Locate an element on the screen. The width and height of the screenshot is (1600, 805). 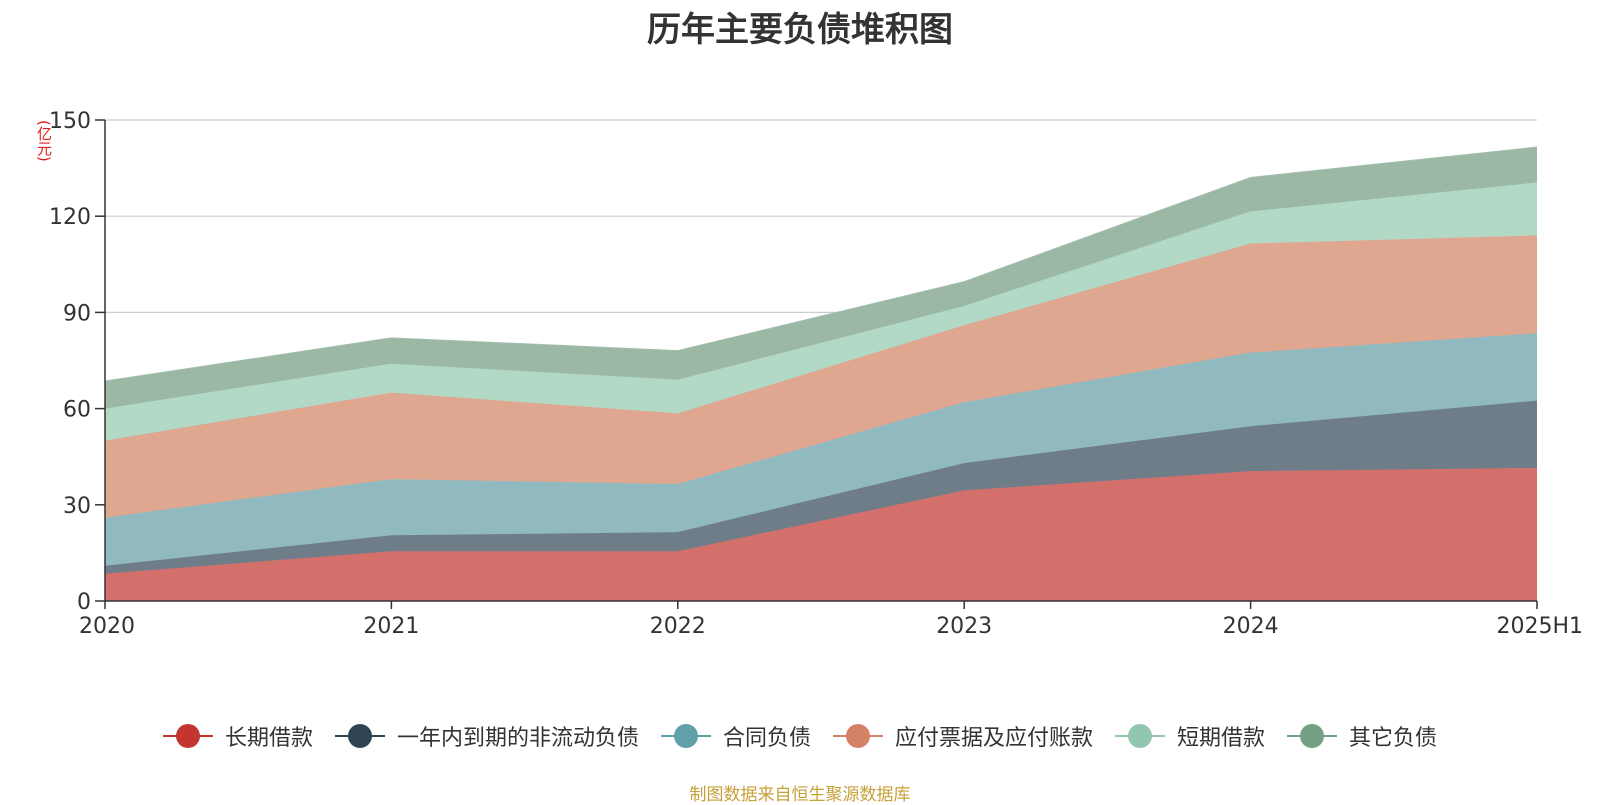
x-tick-label: 2021 is located at coordinates (391, 626).